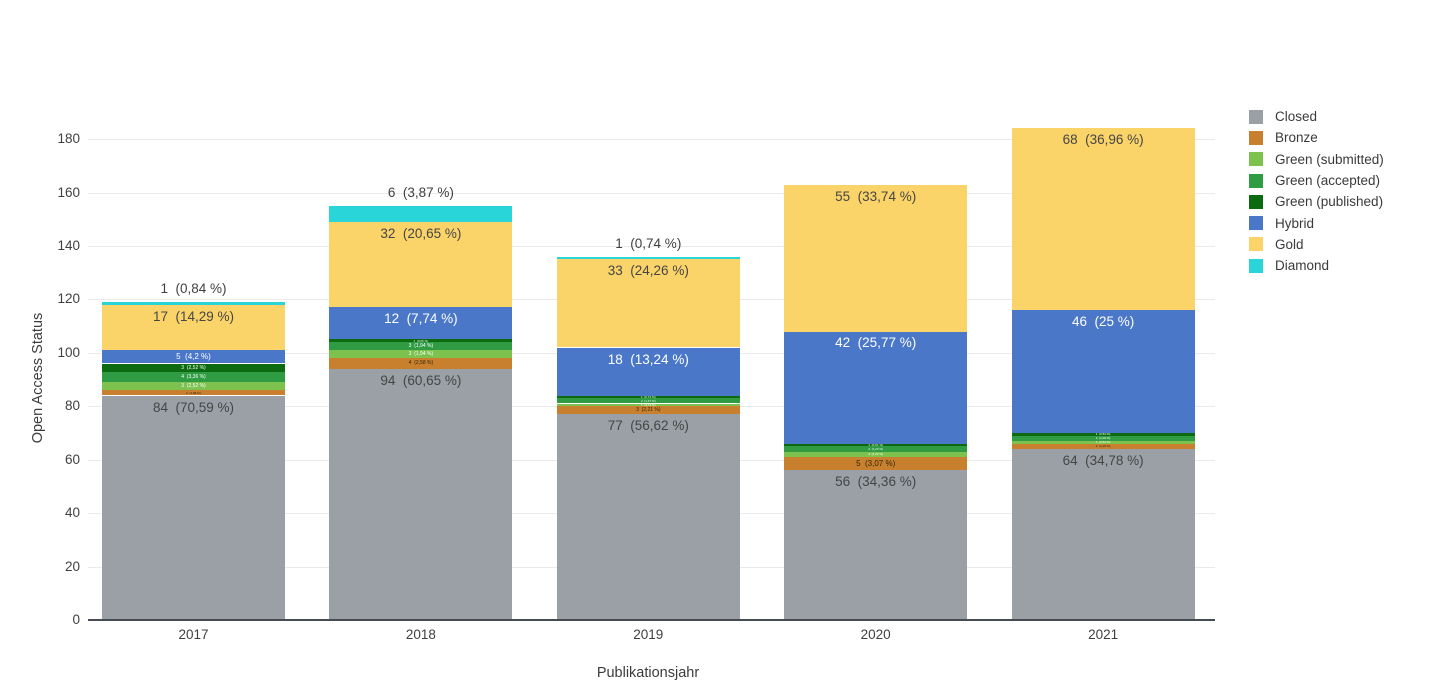 Image resolution: width=1434 pixels, height=700 pixels. What do you see at coordinates (648, 258) in the screenshot?
I see `bar-segment-diamond-2019` at bounding box center [648, 258].